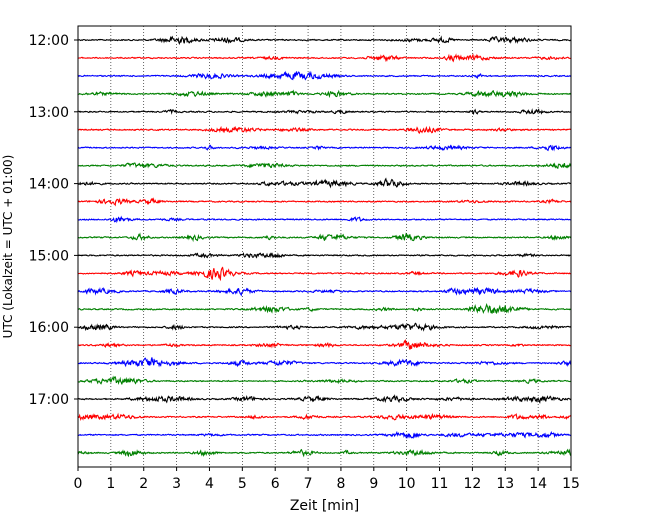  I want to click on y-tick-label: 17:00, so click(49, 400).